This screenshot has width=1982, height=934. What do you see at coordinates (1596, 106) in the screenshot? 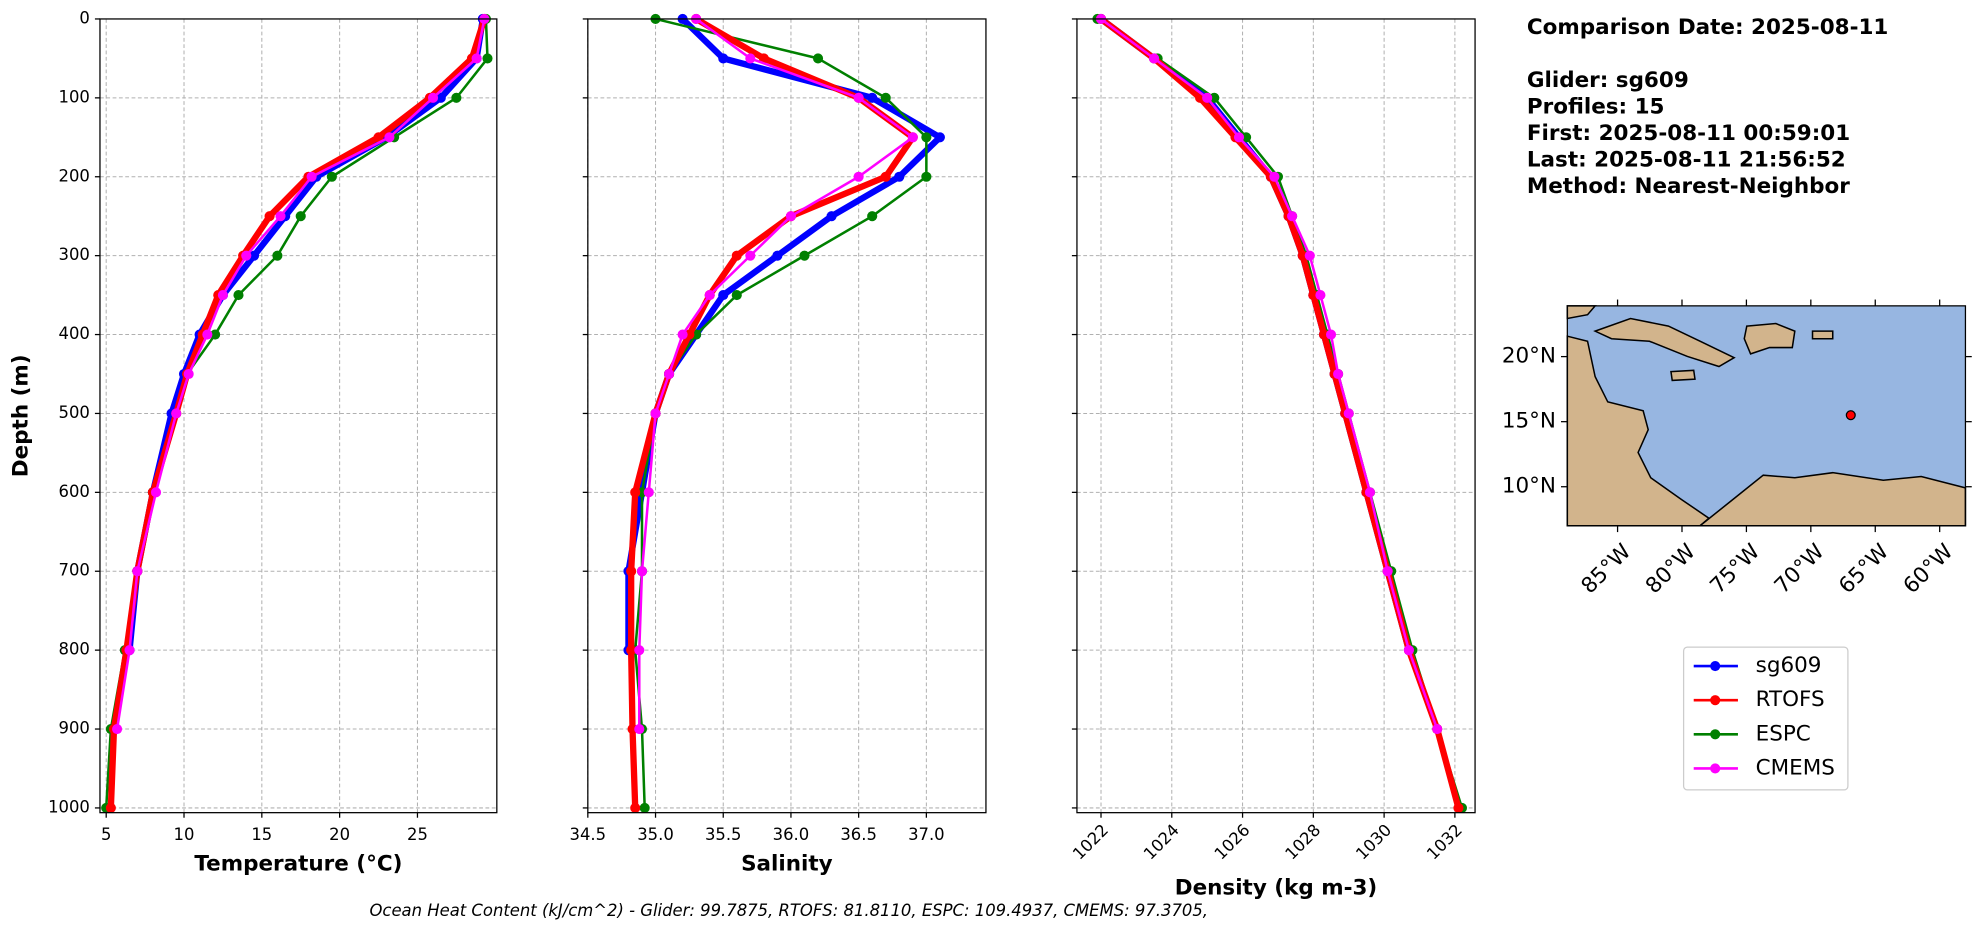
I see `info-line: Profiles: 15` at bounding box center [1596, 106].